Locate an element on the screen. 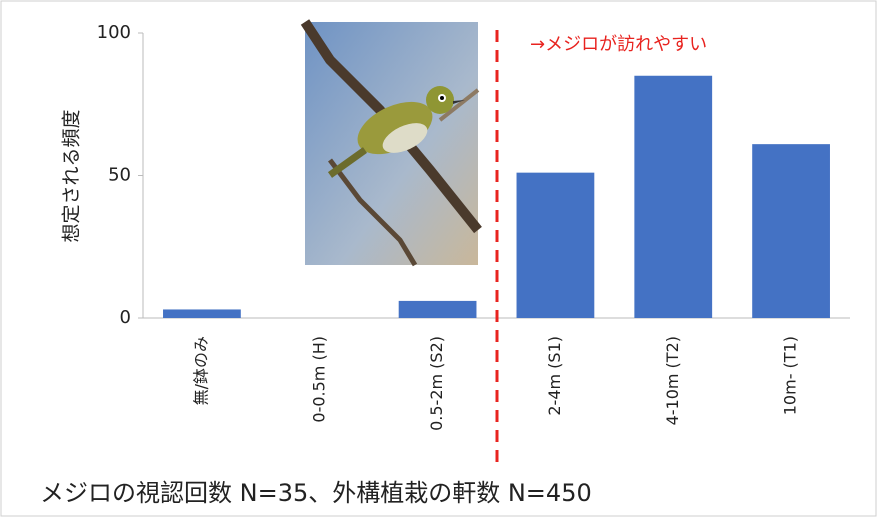 This screenshot has width=877, height=517. footnote: メジロの視認回数 N=35、外構植栽の軒数 N=450 is located at coordinates (316, 493).